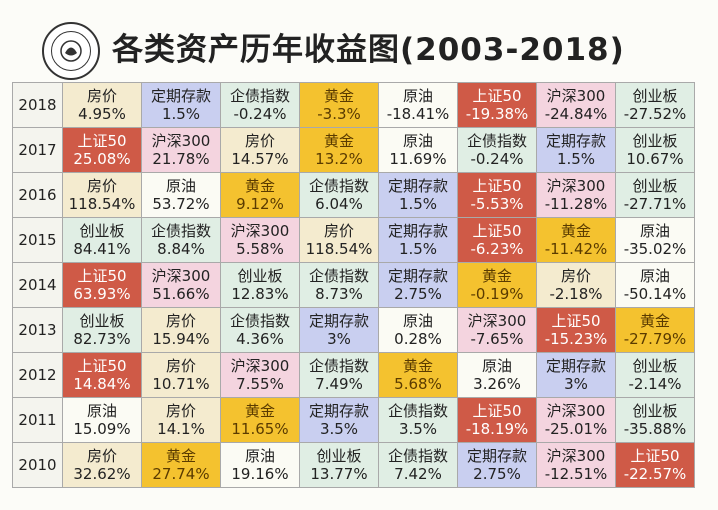  I want to click on asset-cell: 沪深300 7.55%, so click(260, 375).